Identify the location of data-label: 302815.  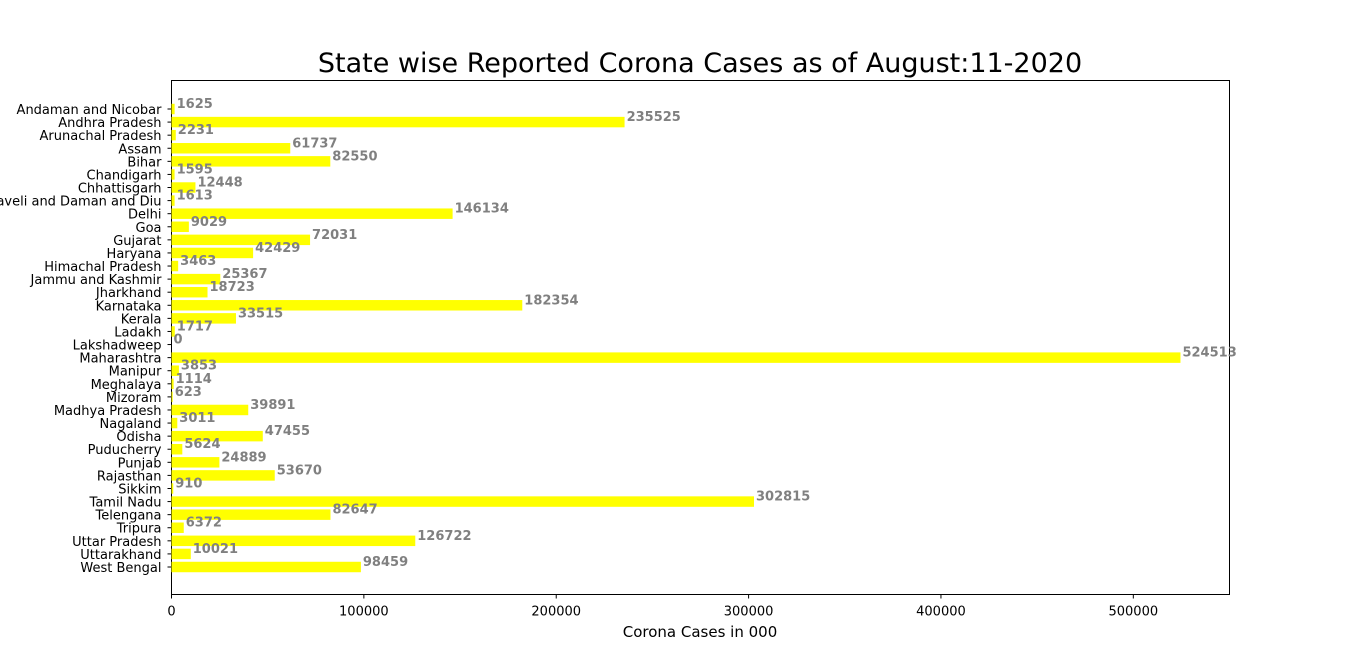
(783, 497).